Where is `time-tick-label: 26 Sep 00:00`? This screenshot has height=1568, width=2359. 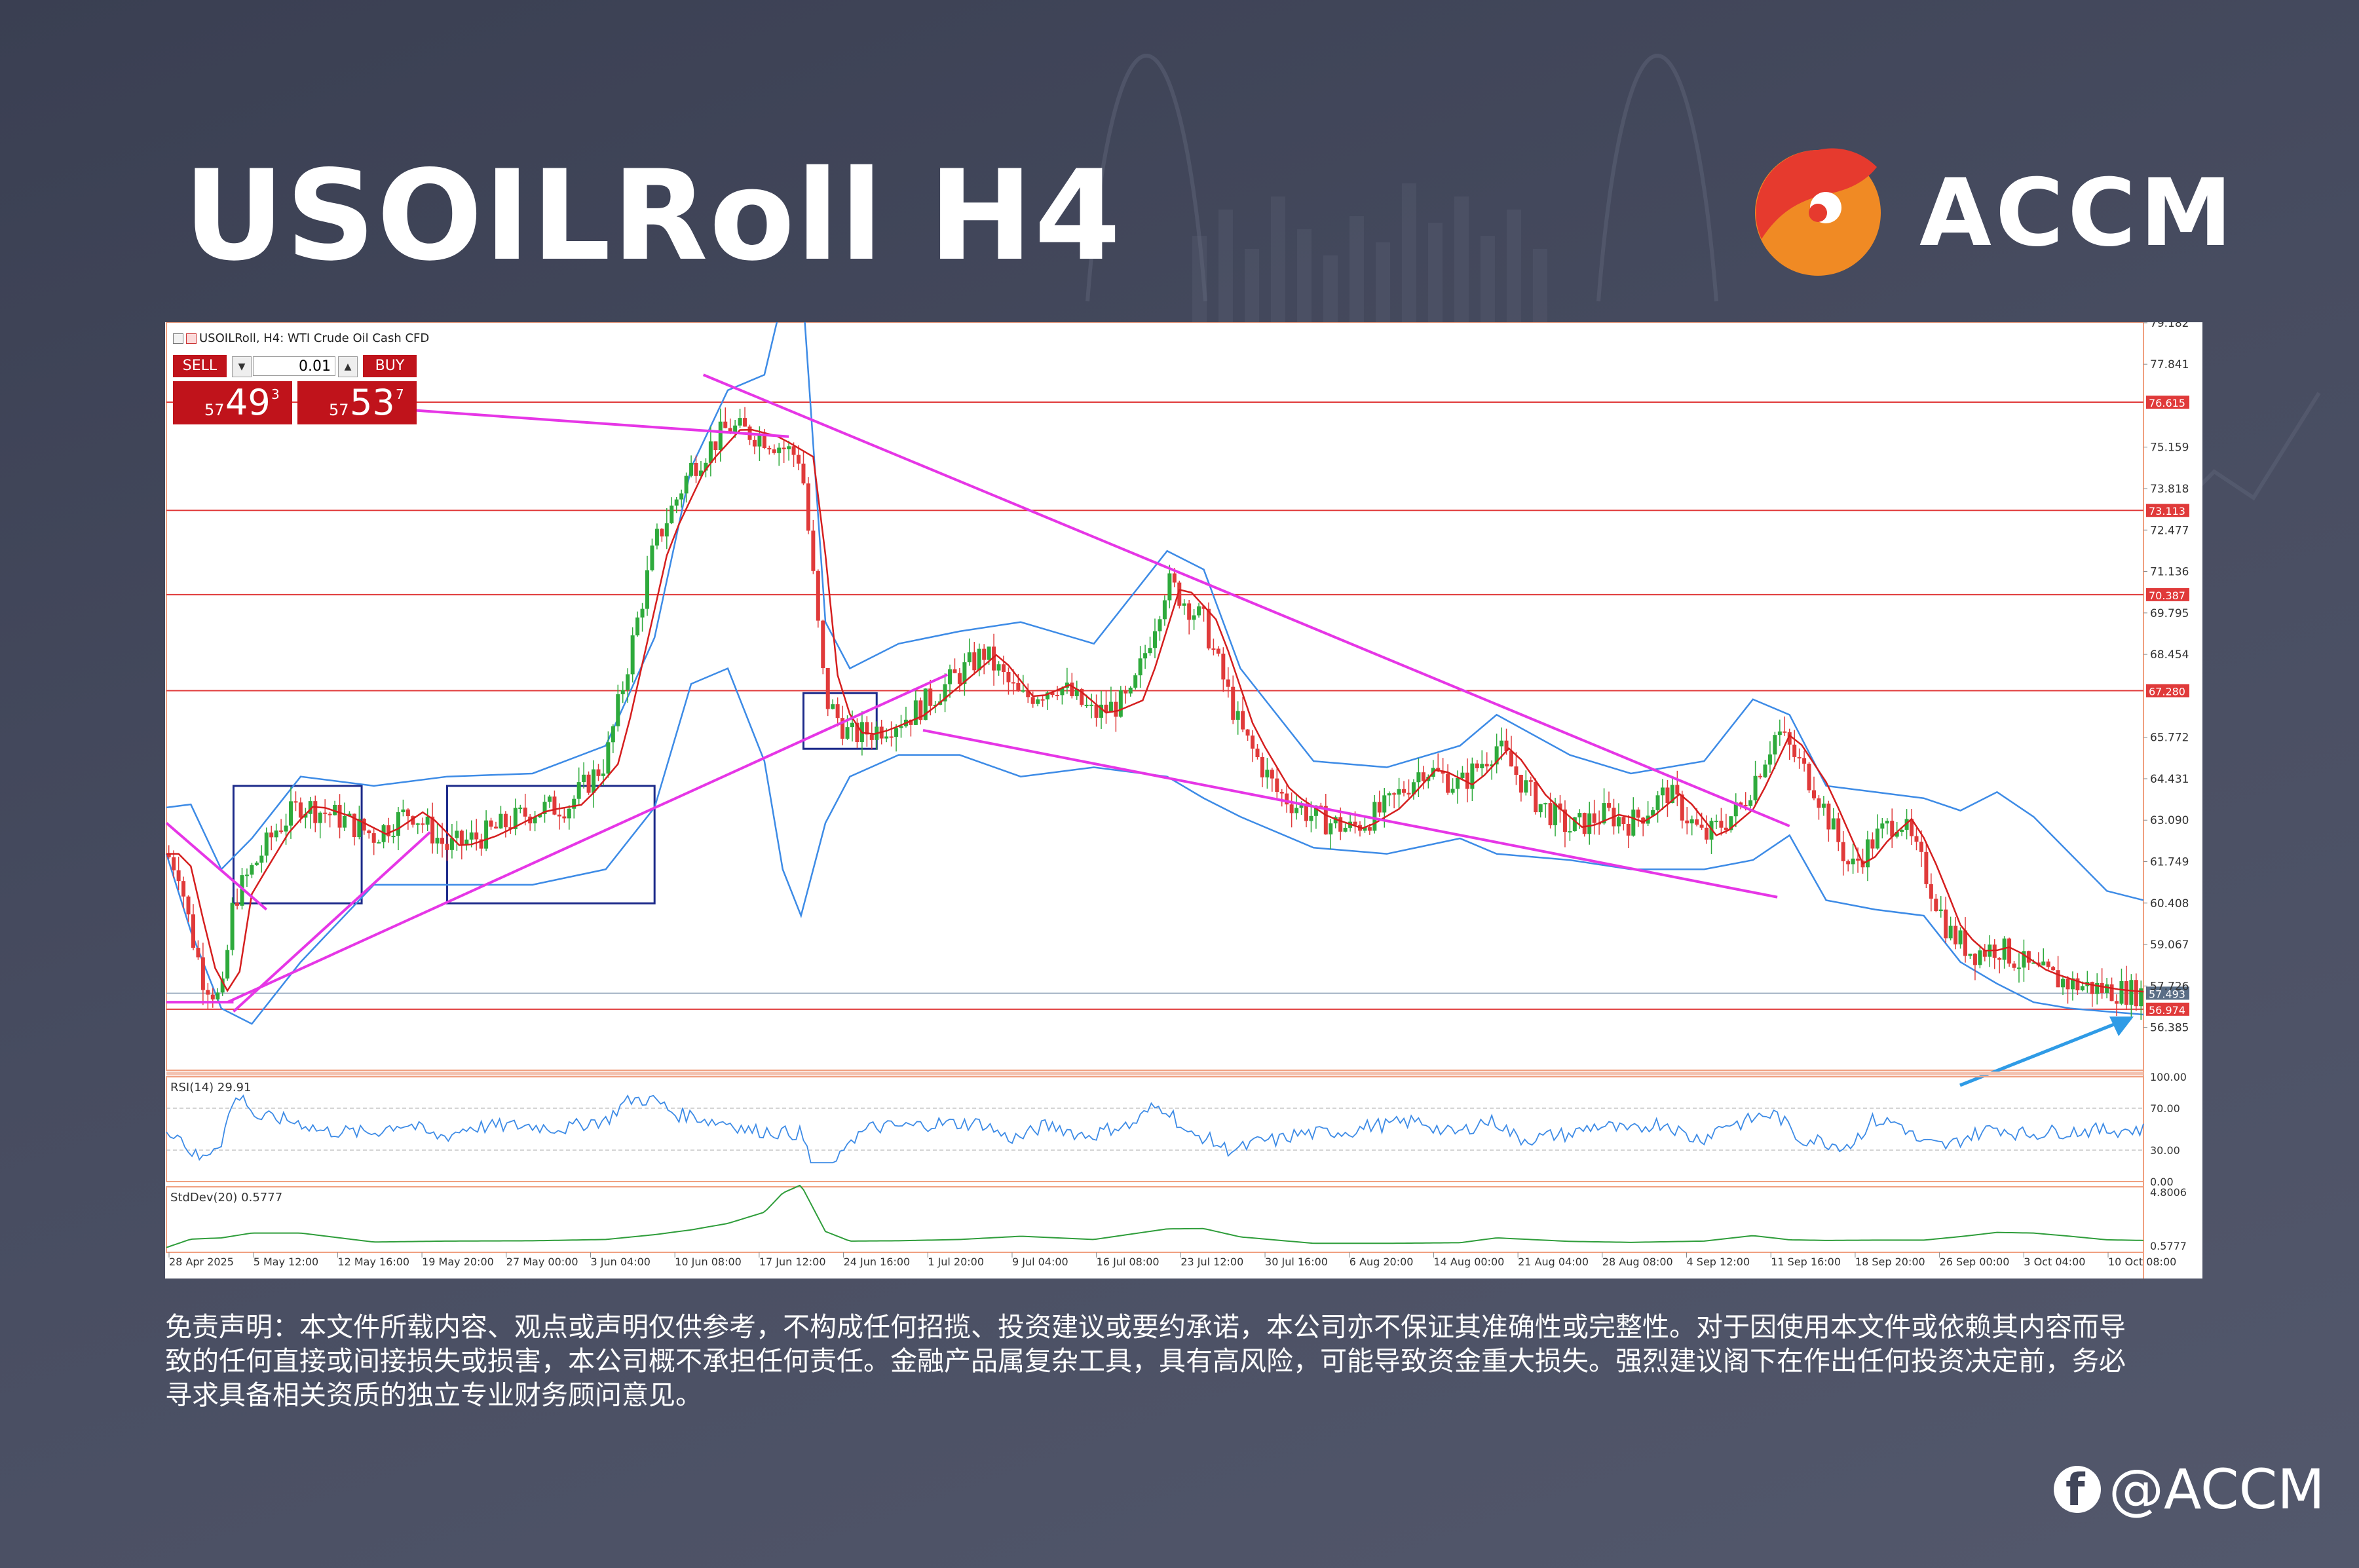 time-tick-label: 26 Sep 00:00 is located at coordinates (1975, 1262).